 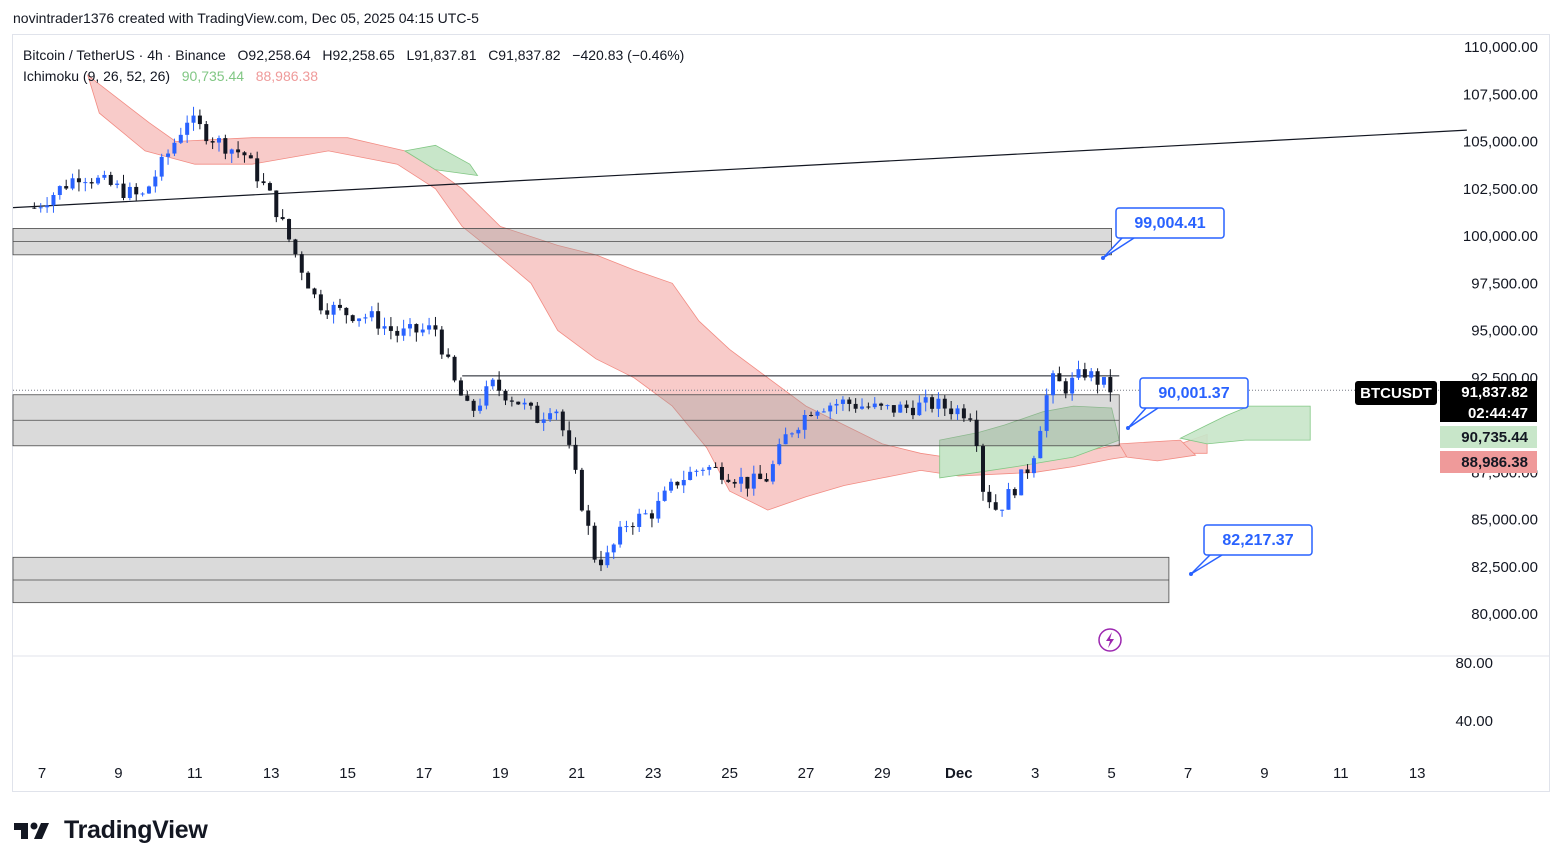 What do you see at coordinates (271, 773) in the screenshot?
I see `x-tick-label: 13` at bounding box center [271, 773].